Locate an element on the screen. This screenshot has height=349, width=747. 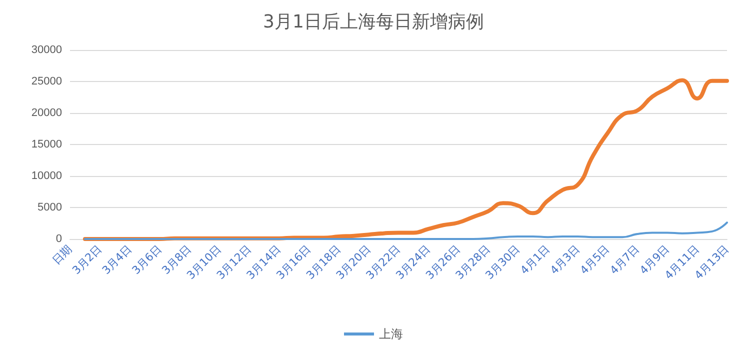
y-tick-label: 25000 is located at coordinates (46, 82).